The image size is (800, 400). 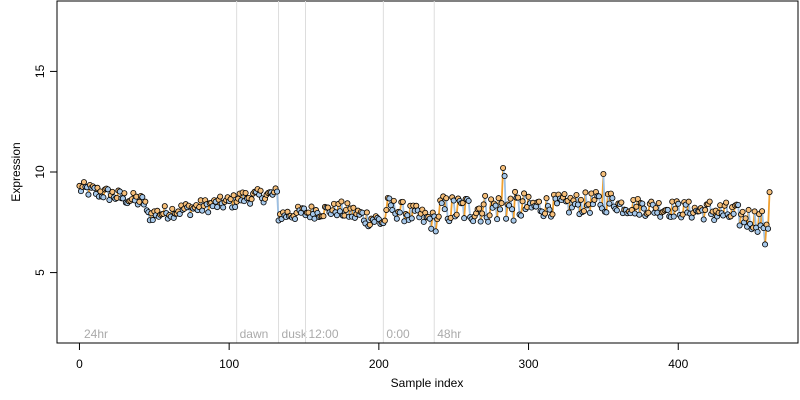 I want to click on event-marker-label: dusk, so click(x=295, y=334).